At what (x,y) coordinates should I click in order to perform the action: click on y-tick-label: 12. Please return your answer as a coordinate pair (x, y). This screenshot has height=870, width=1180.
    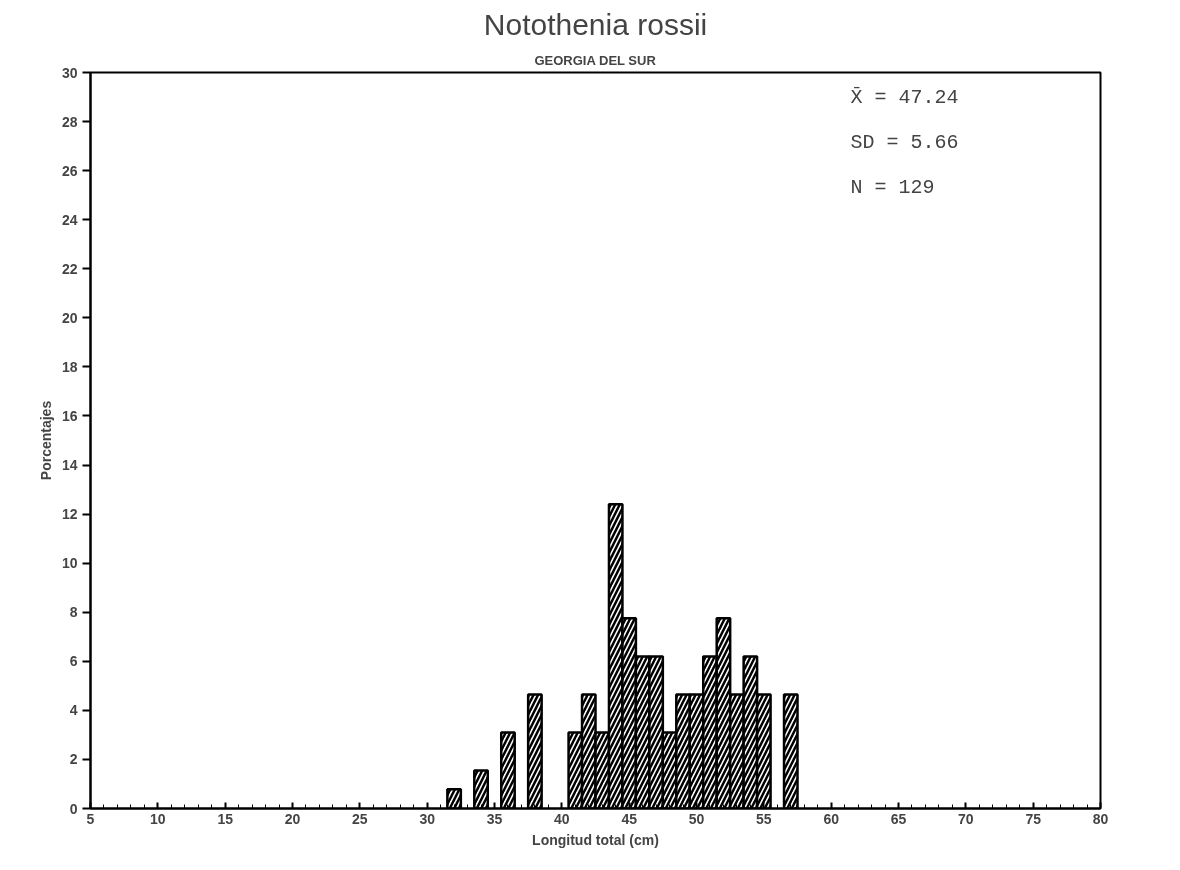
    Looking at the image, I should click on (69, 514).